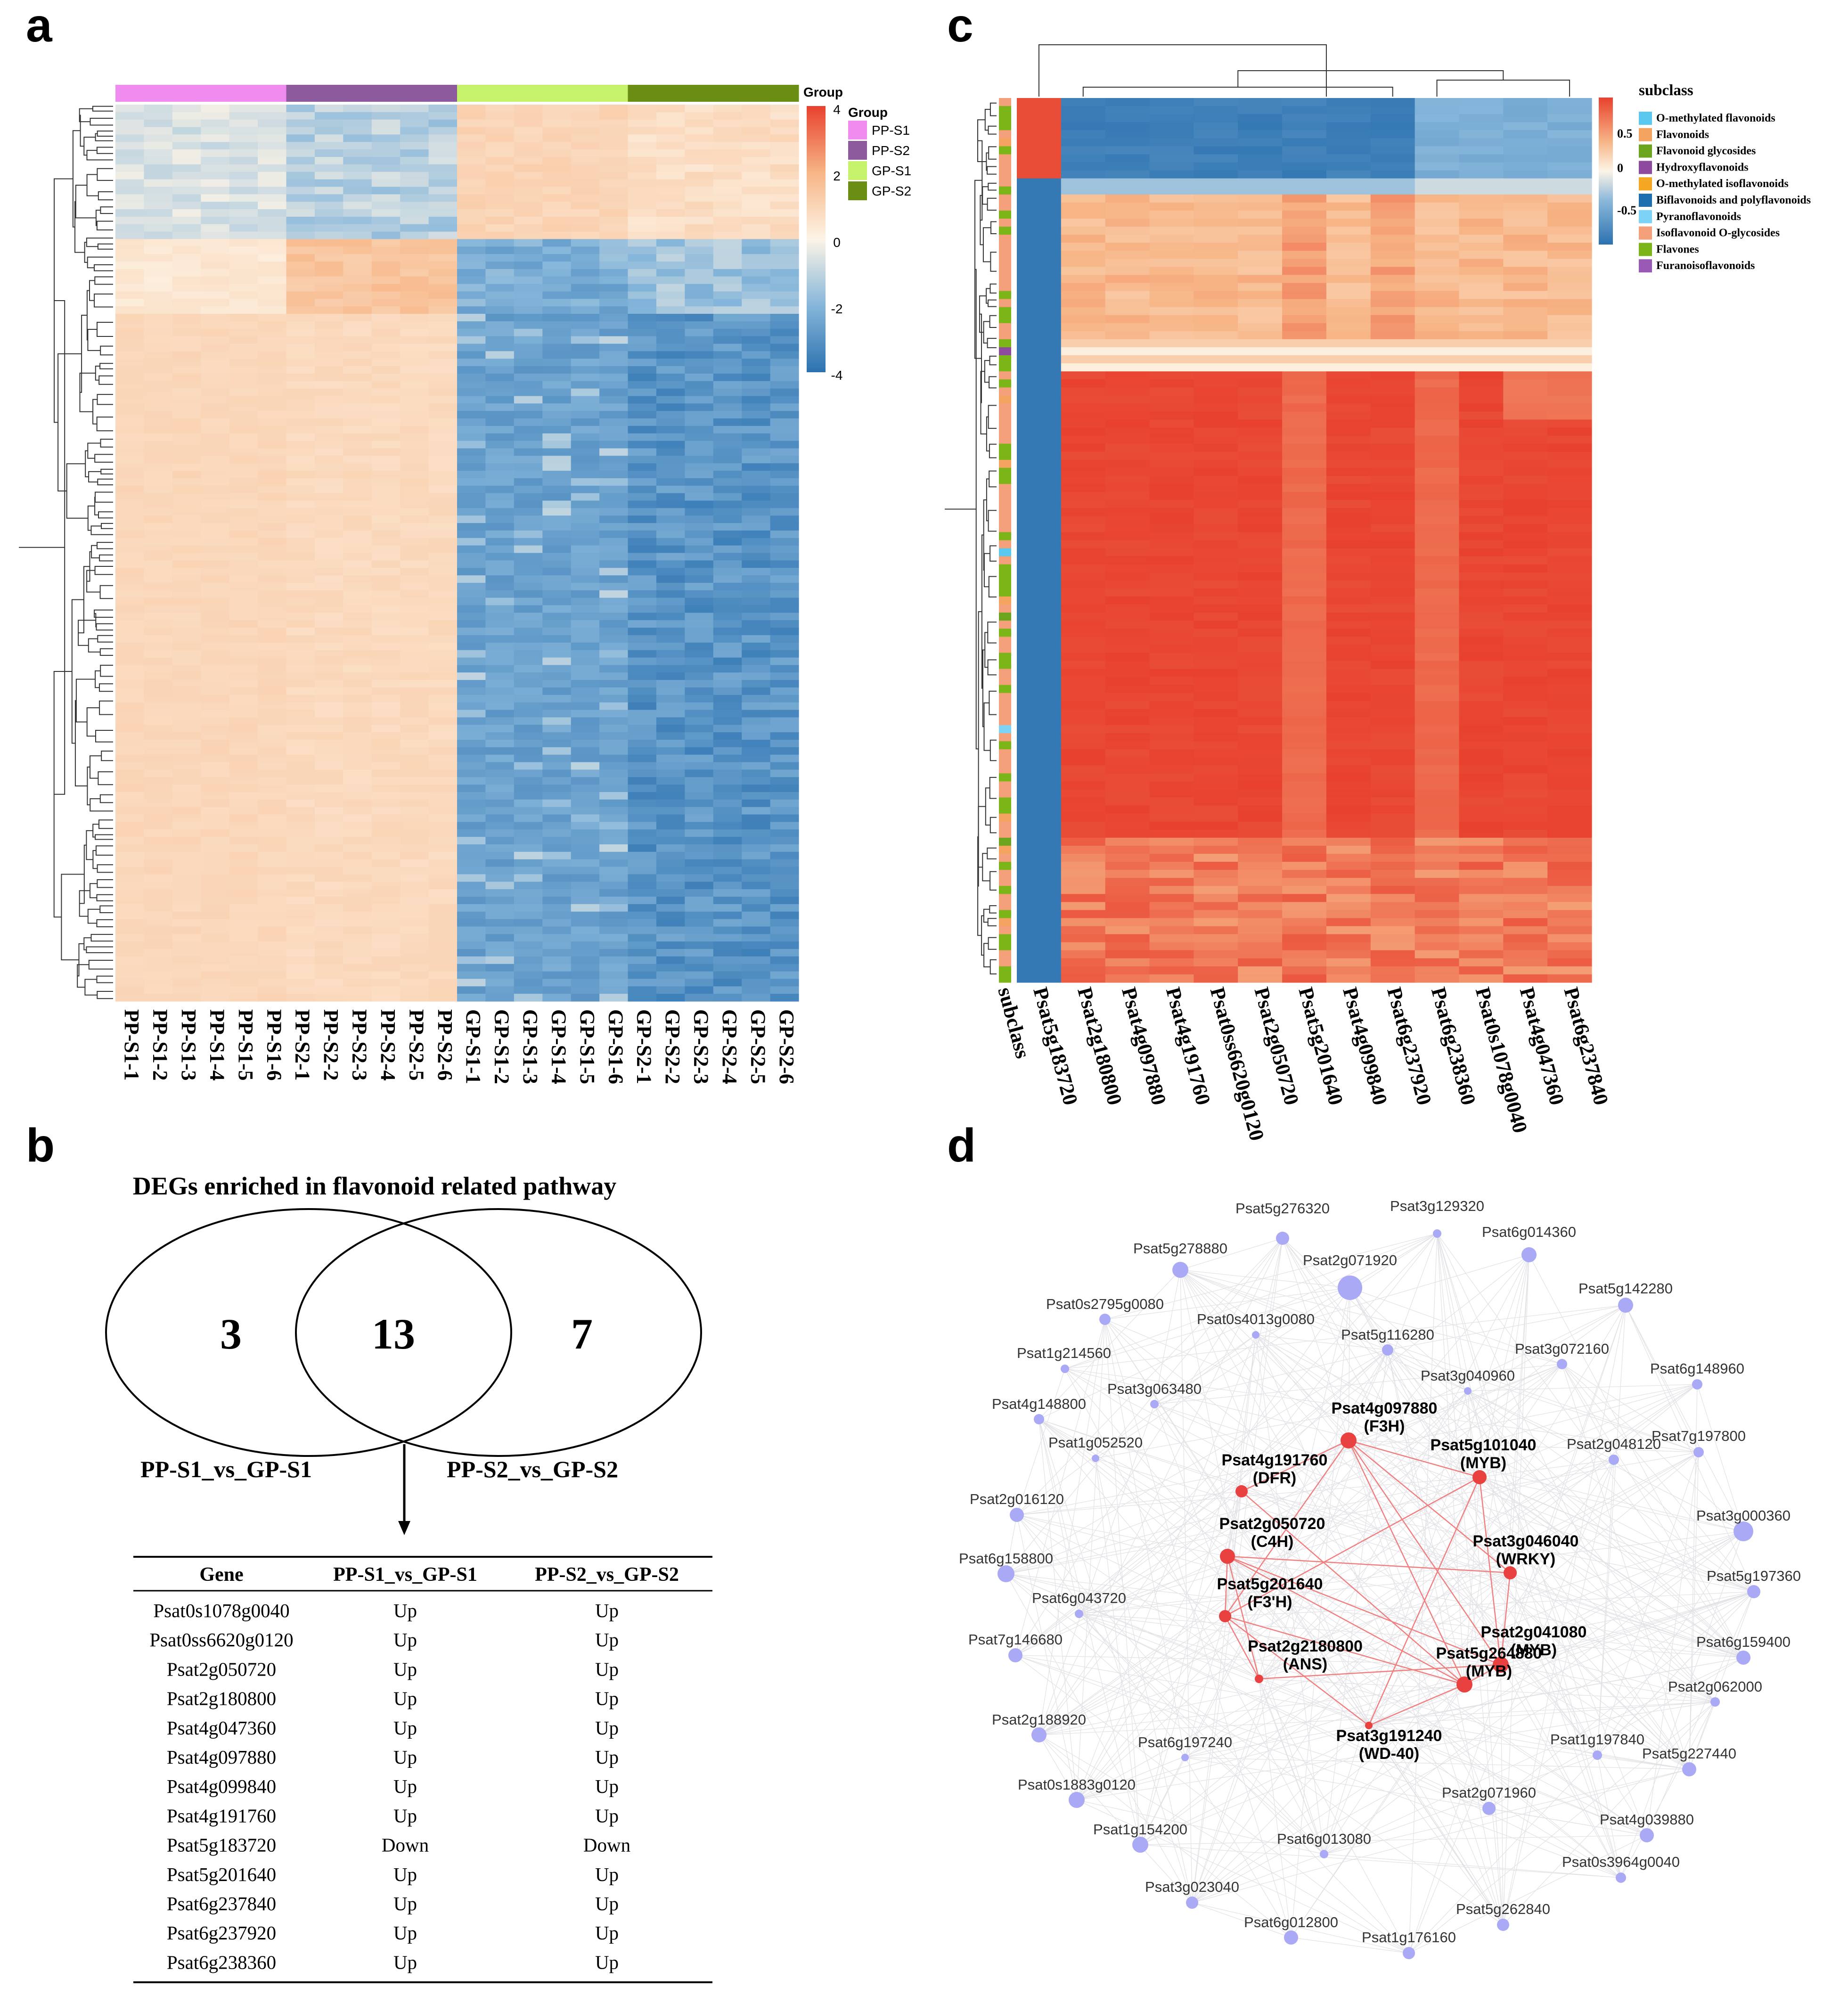 The height and width of the screenshot is (1995, 1848). Describe the element at coordinates (221, 1669) in the screenshot. I see `table-cell-gene: Psat2g050720` at that location.